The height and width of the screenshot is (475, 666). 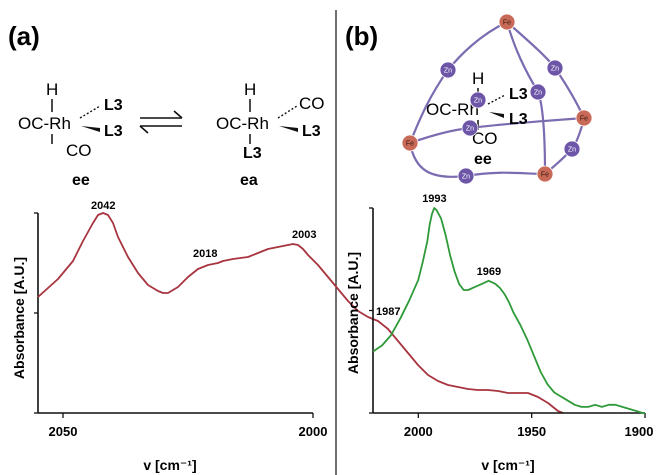 What do you see at coordinates (304, 235) in the screenshot?
I see `peak-label: 2003` at bounding box center [304, 235].